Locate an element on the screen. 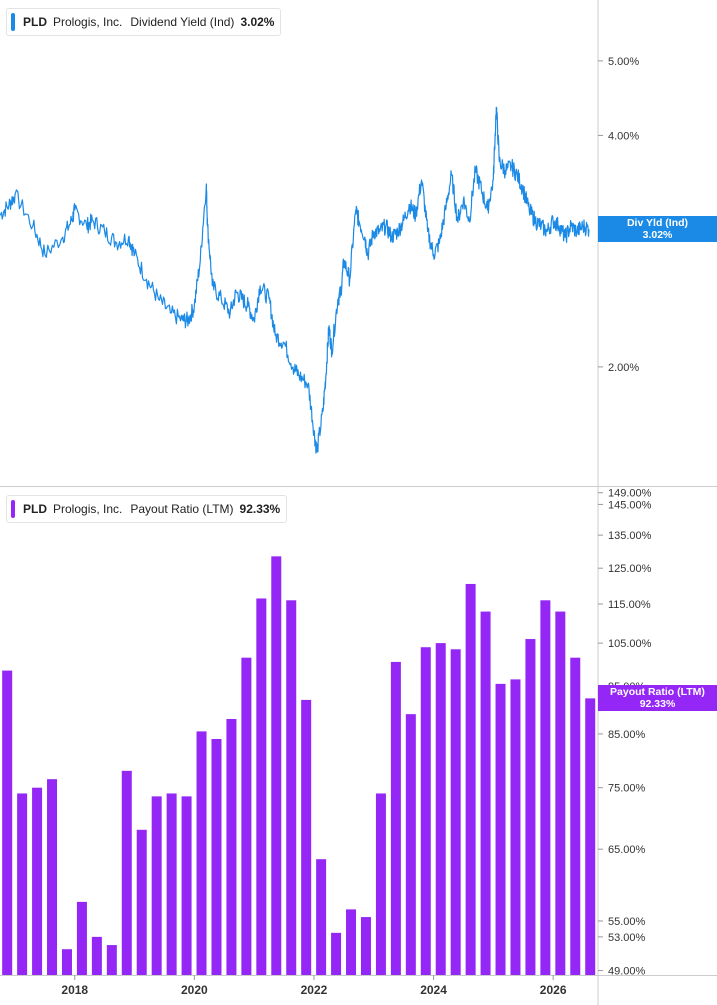 This screenshot has width=717, height=1005. tag-label: Div Yld (Ind) is located at coordinates (657, 223).